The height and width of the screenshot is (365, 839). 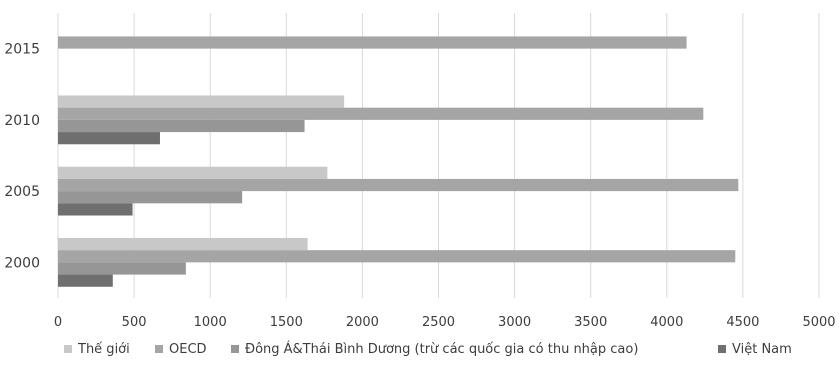 I want to click on y-category-label: 2015, so click(x=22, y=50).